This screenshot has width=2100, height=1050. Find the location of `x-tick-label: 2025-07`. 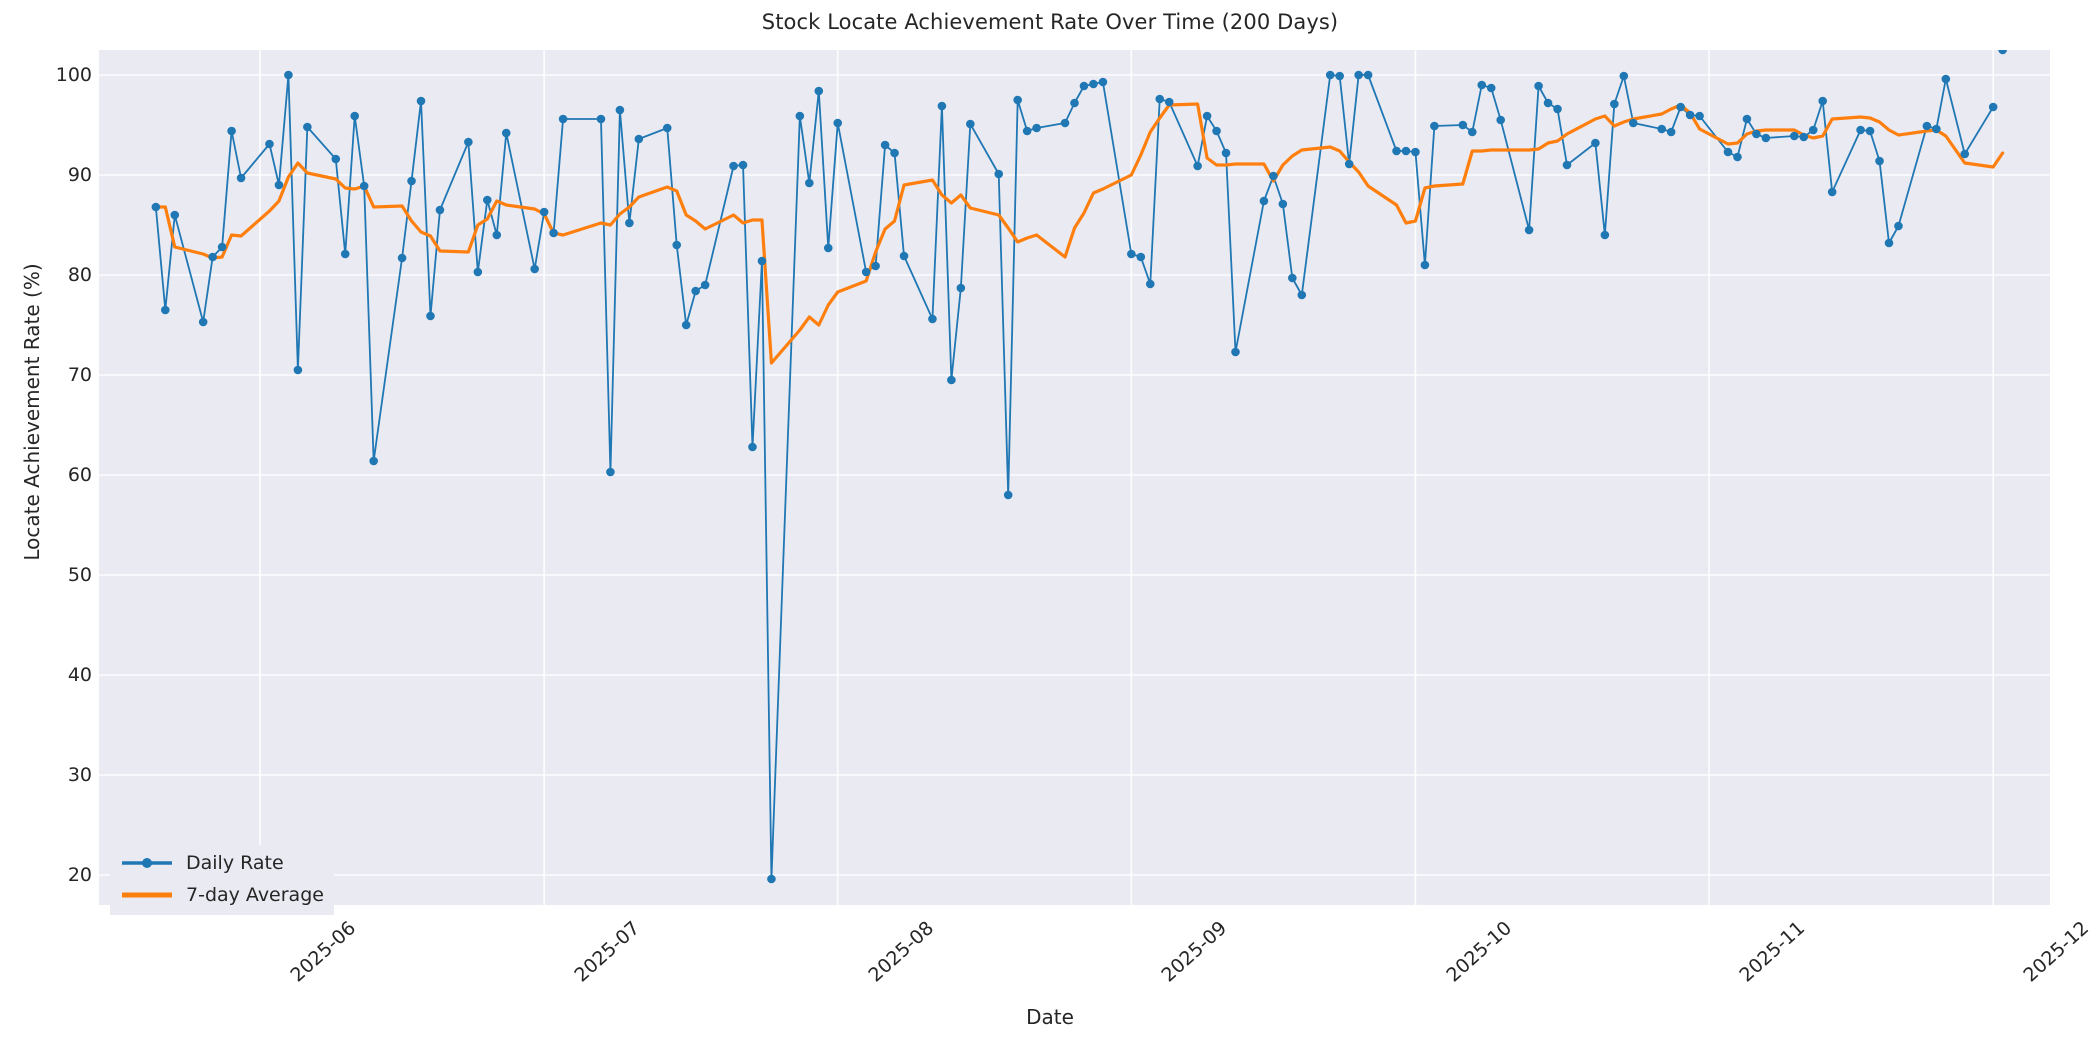

x-tick-label: 2025-07 is located at coordinates (607, 952).